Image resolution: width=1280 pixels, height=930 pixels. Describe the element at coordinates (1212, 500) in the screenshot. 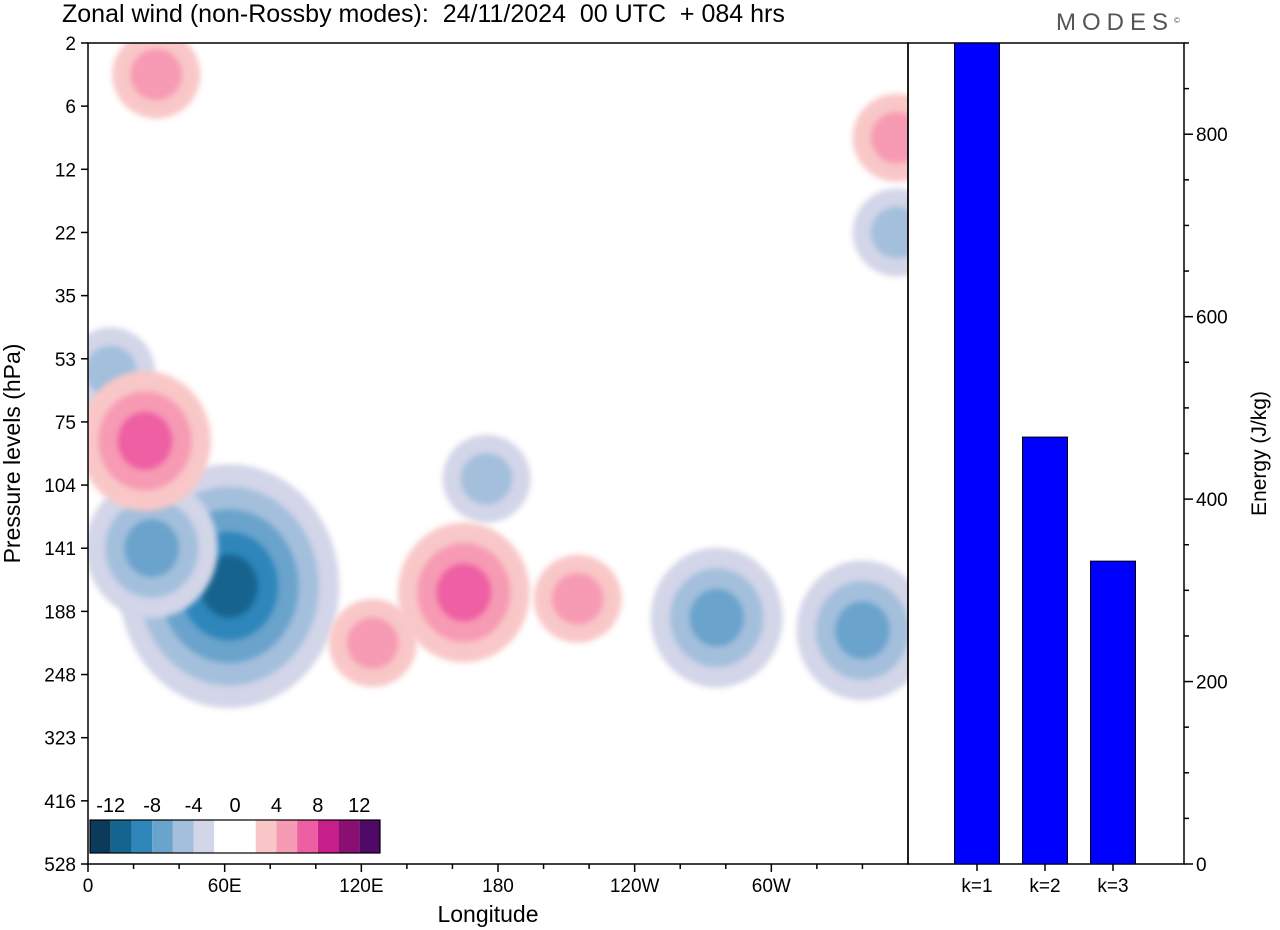

I see `energy-tick-label: 400` at that location.